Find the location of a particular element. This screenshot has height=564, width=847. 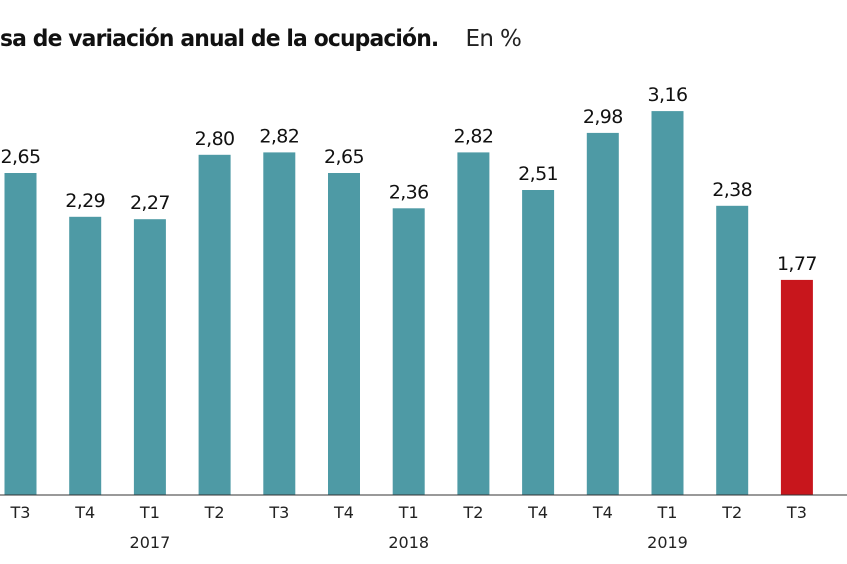

value-label: 2,36 is located at coordinates (409, 192).